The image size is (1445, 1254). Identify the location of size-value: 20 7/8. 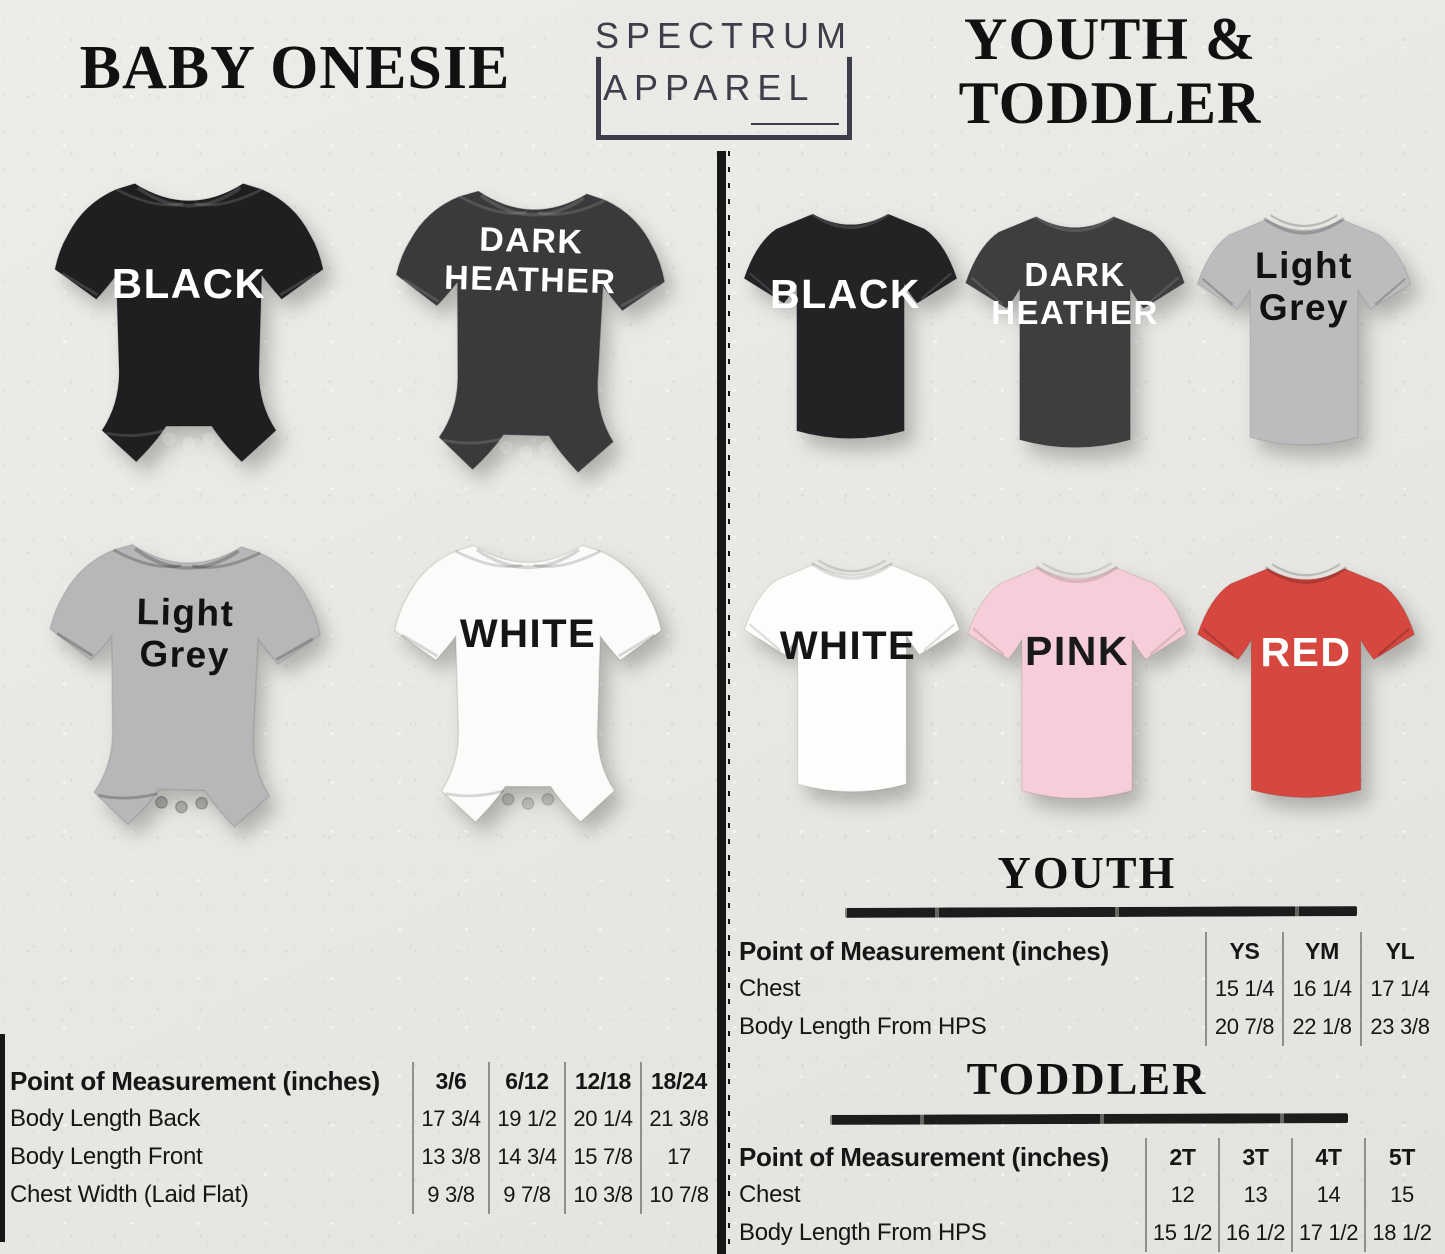
(1243, 1027).